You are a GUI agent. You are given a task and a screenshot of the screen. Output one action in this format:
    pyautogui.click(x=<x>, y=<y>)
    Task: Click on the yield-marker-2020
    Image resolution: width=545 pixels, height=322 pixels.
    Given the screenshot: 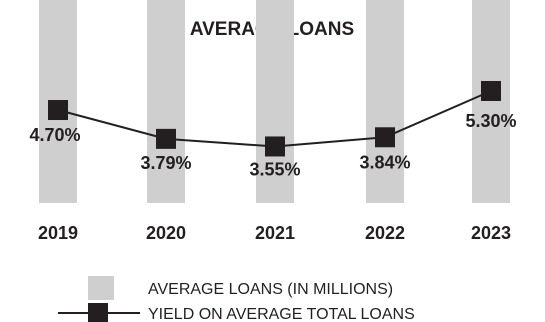 What is the action you would take?
    pyautogui.click(x=166, y=138)
    